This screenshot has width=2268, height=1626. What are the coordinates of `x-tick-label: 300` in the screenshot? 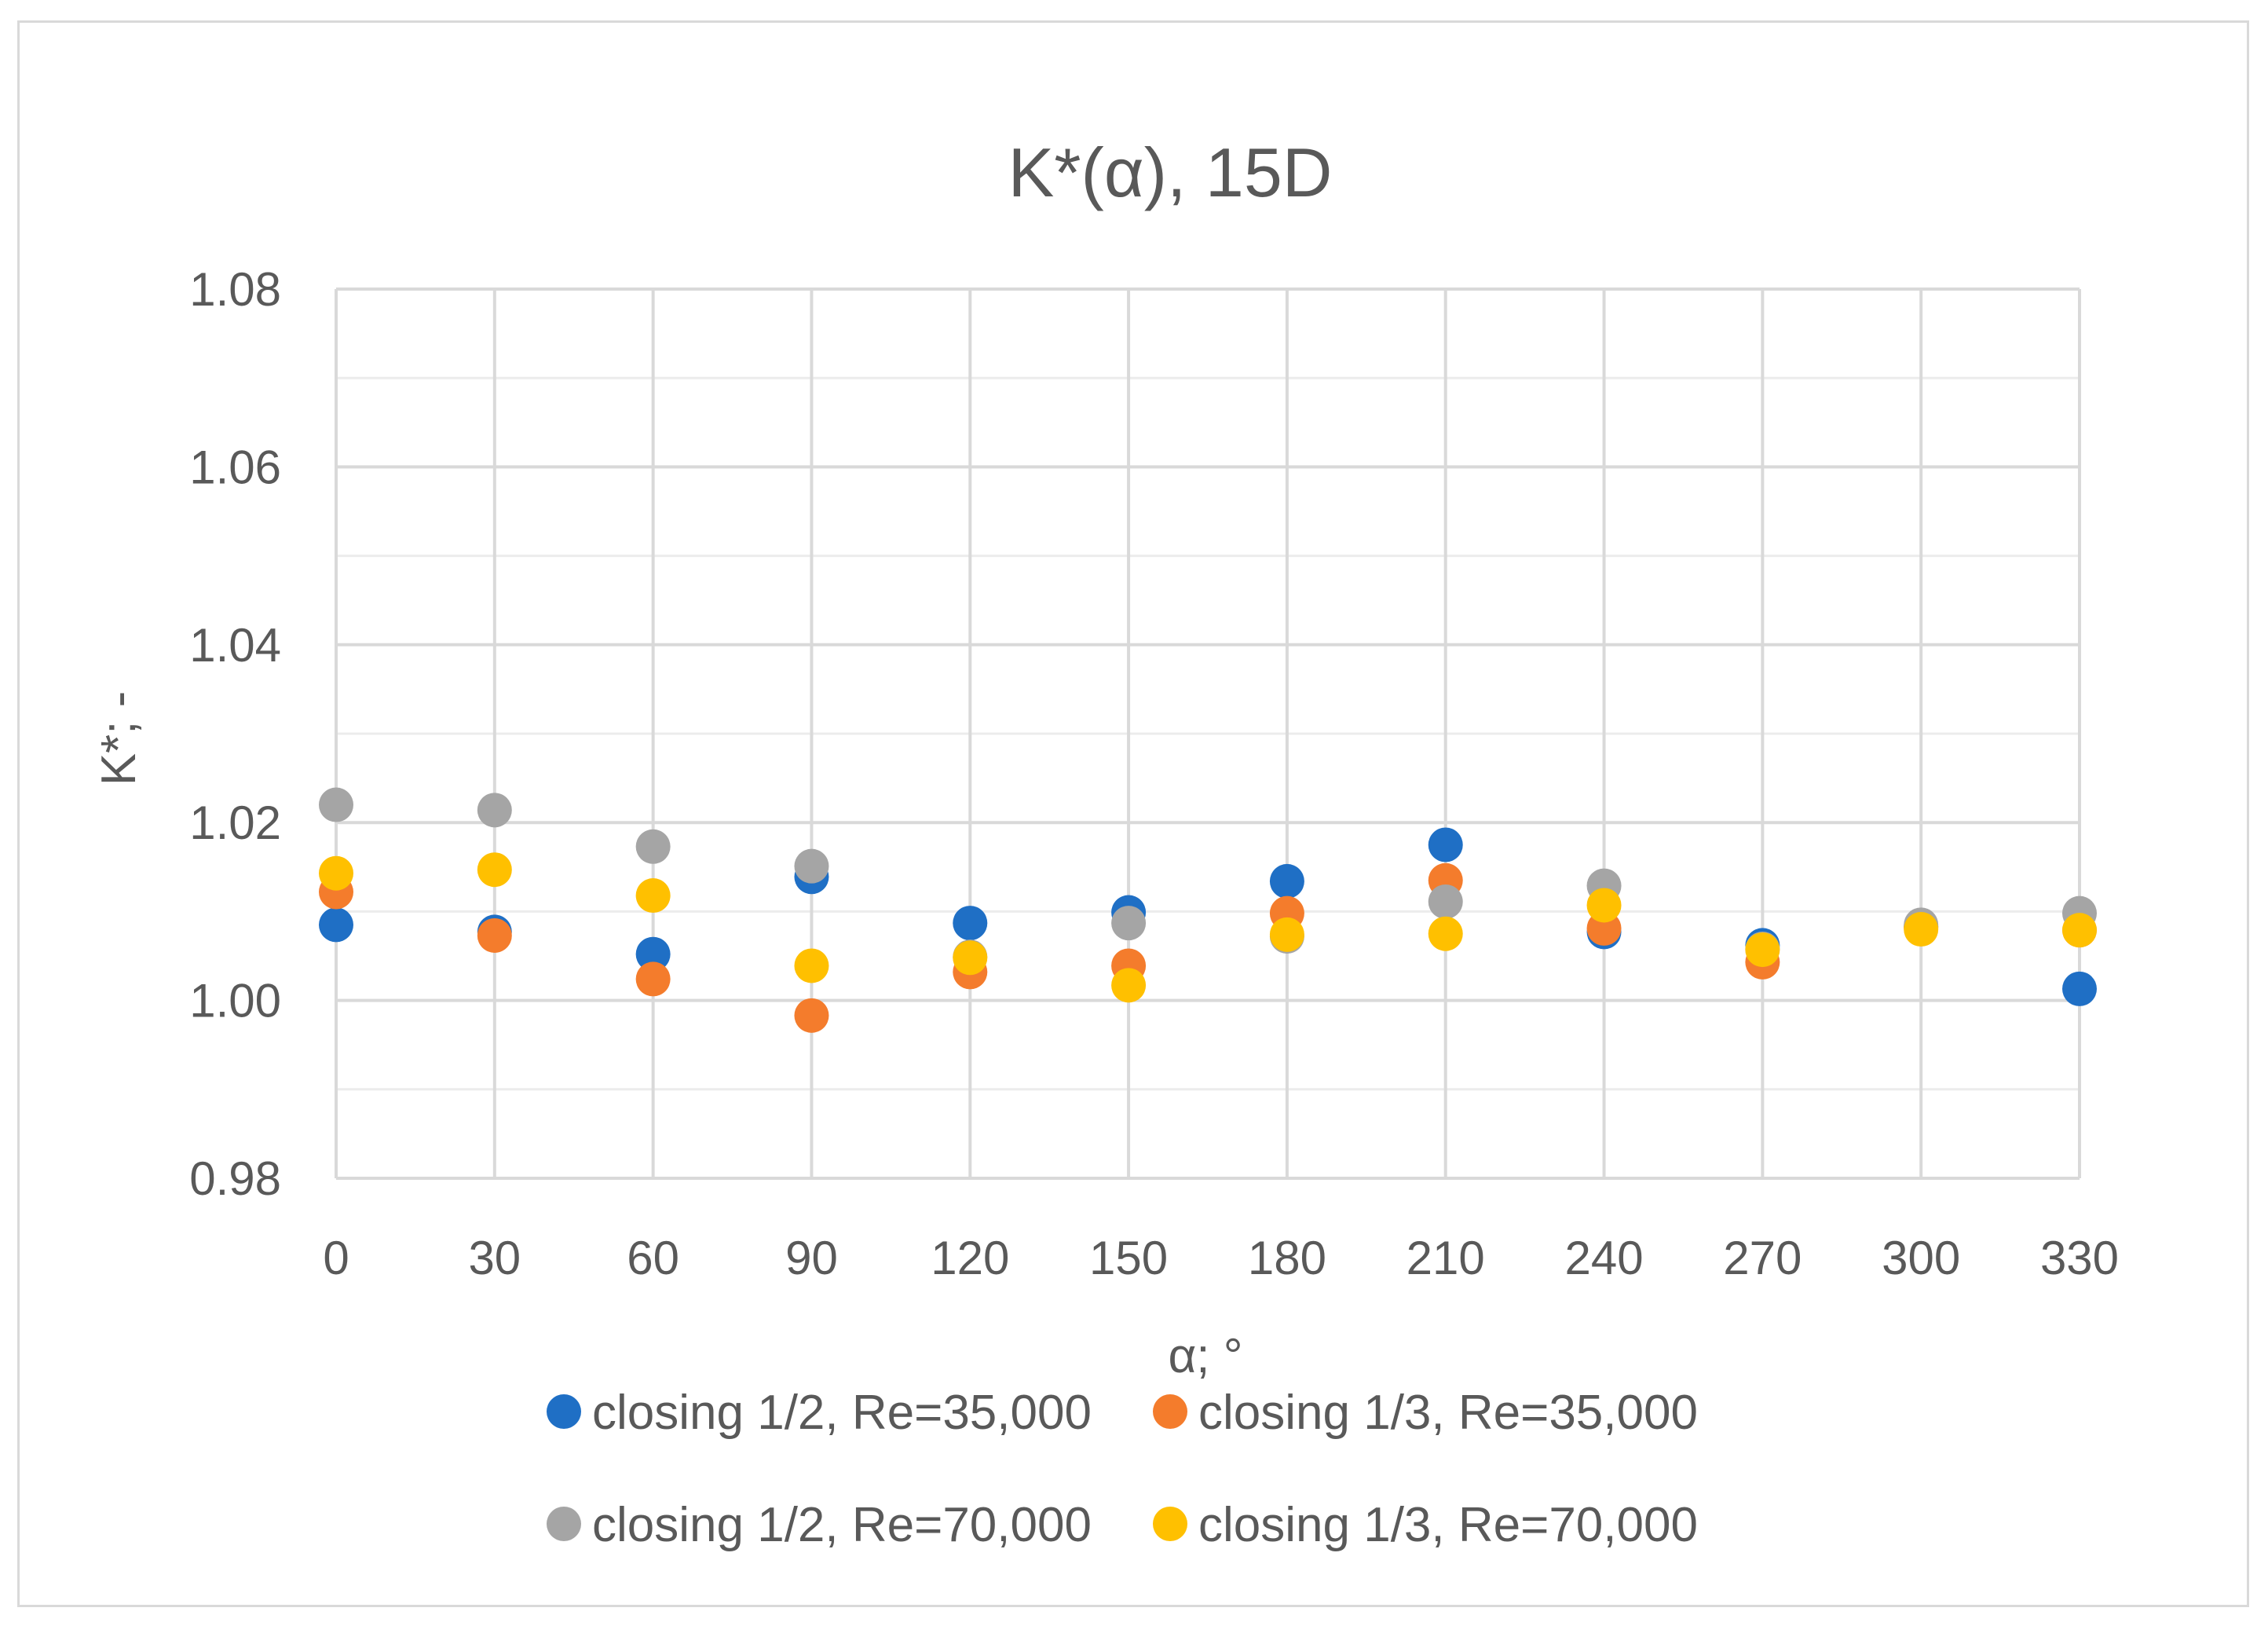 It's located at (1921, 1258).